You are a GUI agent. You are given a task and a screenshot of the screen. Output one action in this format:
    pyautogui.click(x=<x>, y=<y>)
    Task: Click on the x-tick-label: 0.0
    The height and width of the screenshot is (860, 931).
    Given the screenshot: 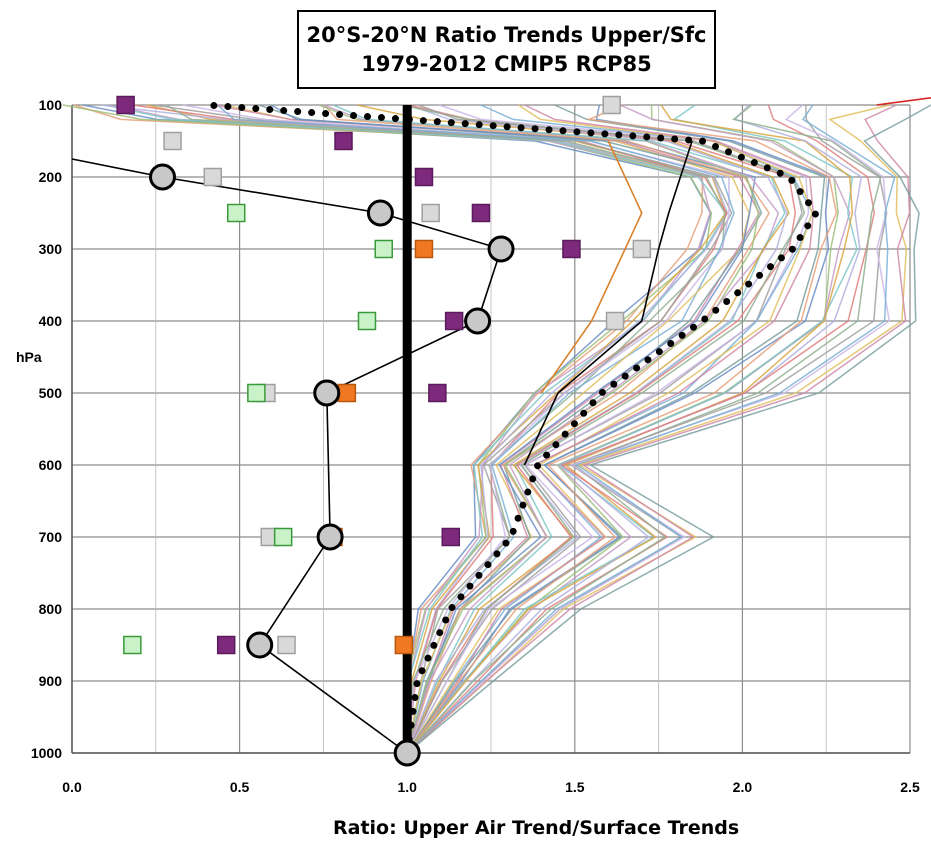 What is the action you would take?
    pyautogui.click(x=72, y=787)
    